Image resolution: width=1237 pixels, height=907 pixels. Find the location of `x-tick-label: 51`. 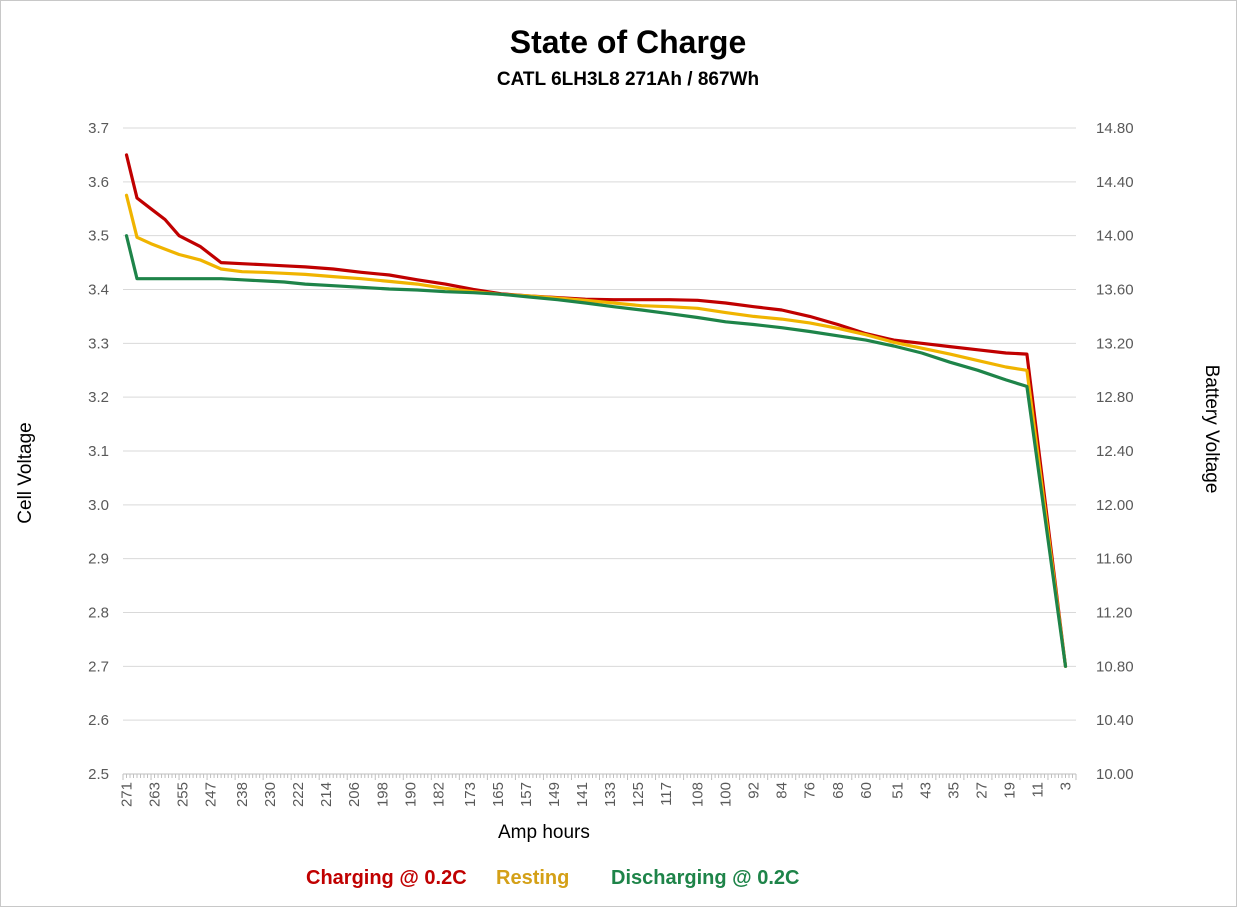

x-tick-label: 51 is located at coordinates (897, 790).